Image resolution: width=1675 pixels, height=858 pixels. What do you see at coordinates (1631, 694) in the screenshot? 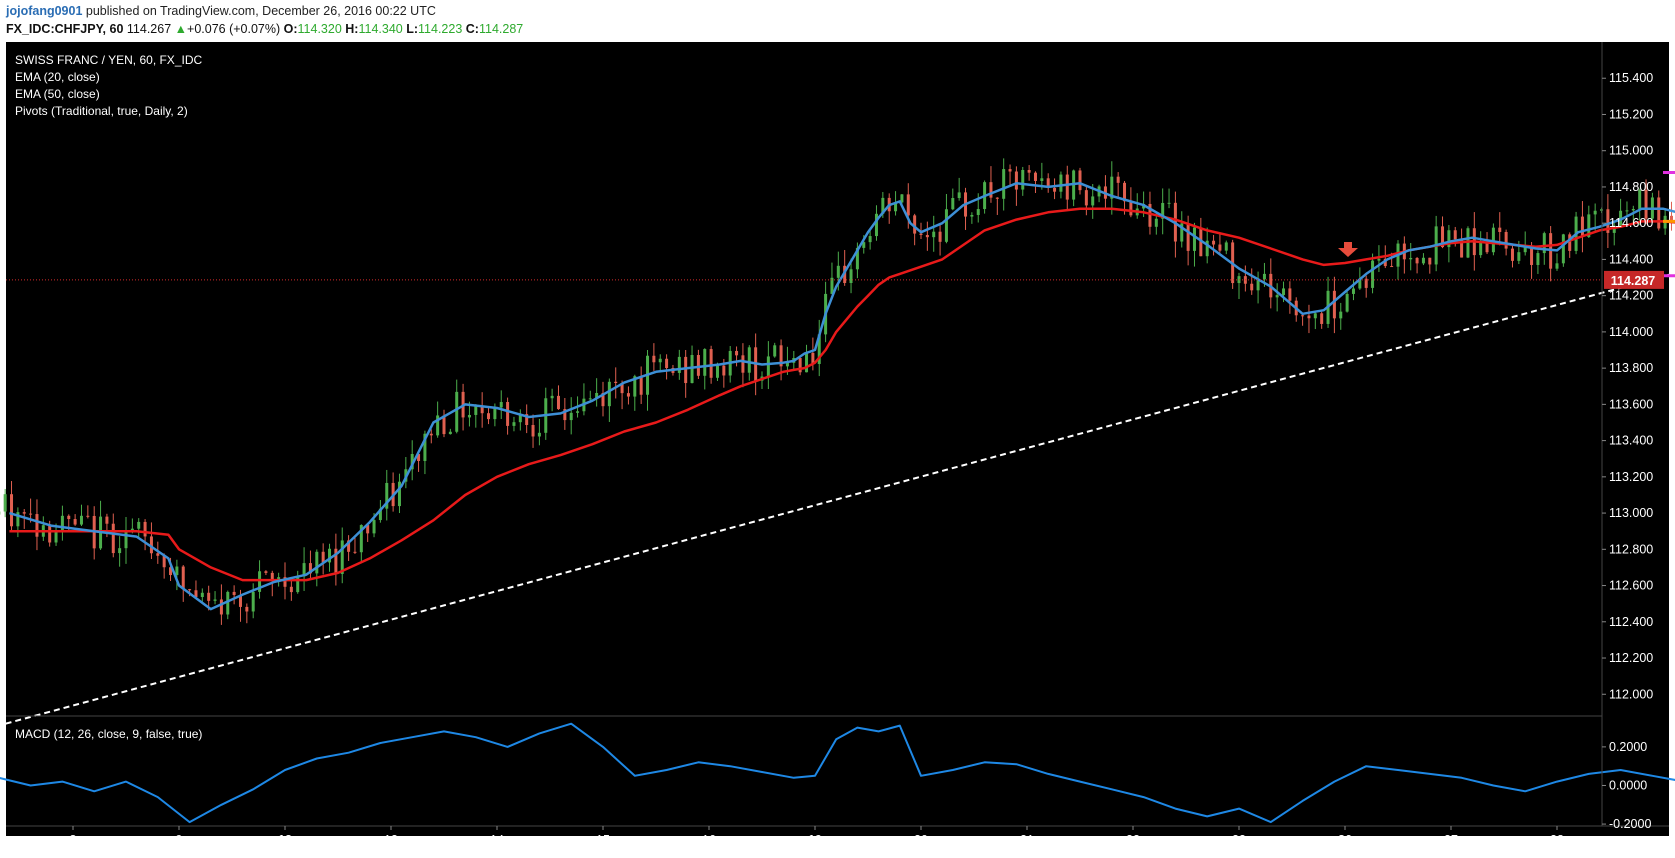
I see `y-tick-label: 112.000` at bounding box center [1631, 694].